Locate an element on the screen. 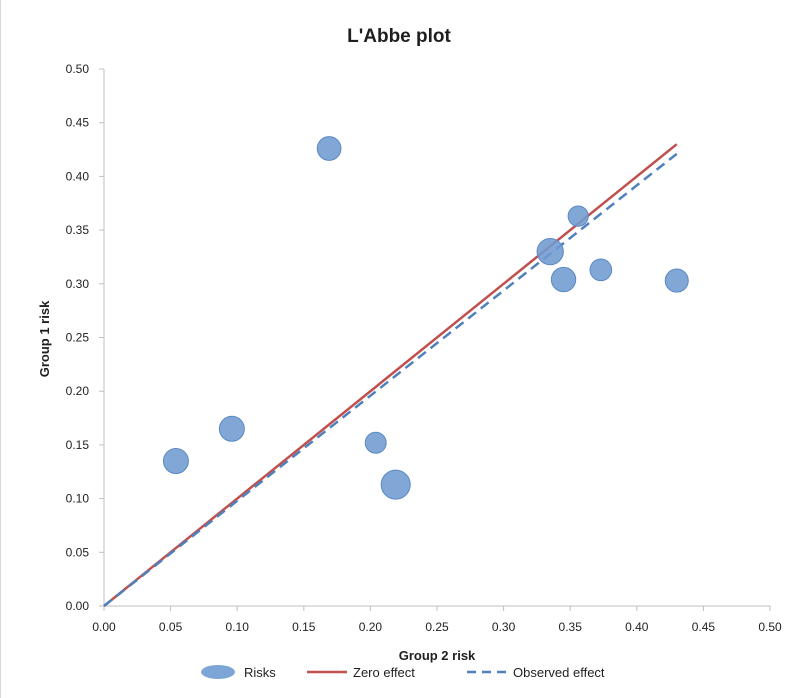 Image resolution: width=793 pixels, height=698 pixels. x-tick-label: 0.25 is located at coordinates (437, 627).